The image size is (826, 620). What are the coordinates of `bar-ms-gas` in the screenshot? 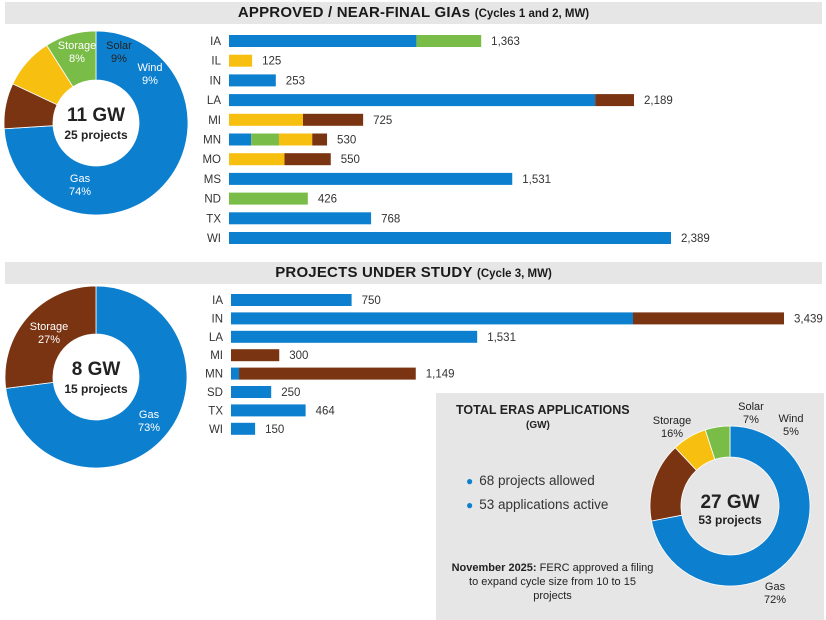 It's located at (371, 178).